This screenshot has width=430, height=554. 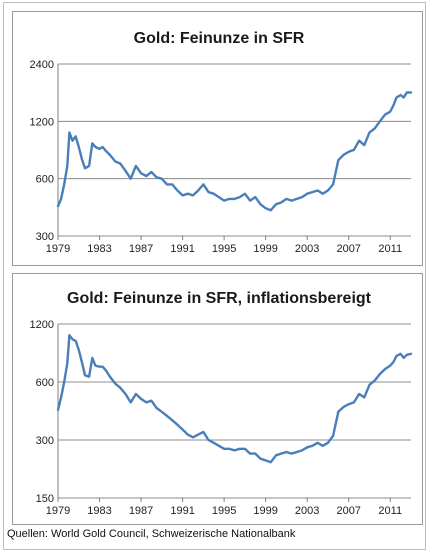 What do you see at coordinates (219, 298) in the screenshot?
I see `chart-title: Gold: Feinunze in SFR, inflationsbereigt` at bounding box center [219, 298].